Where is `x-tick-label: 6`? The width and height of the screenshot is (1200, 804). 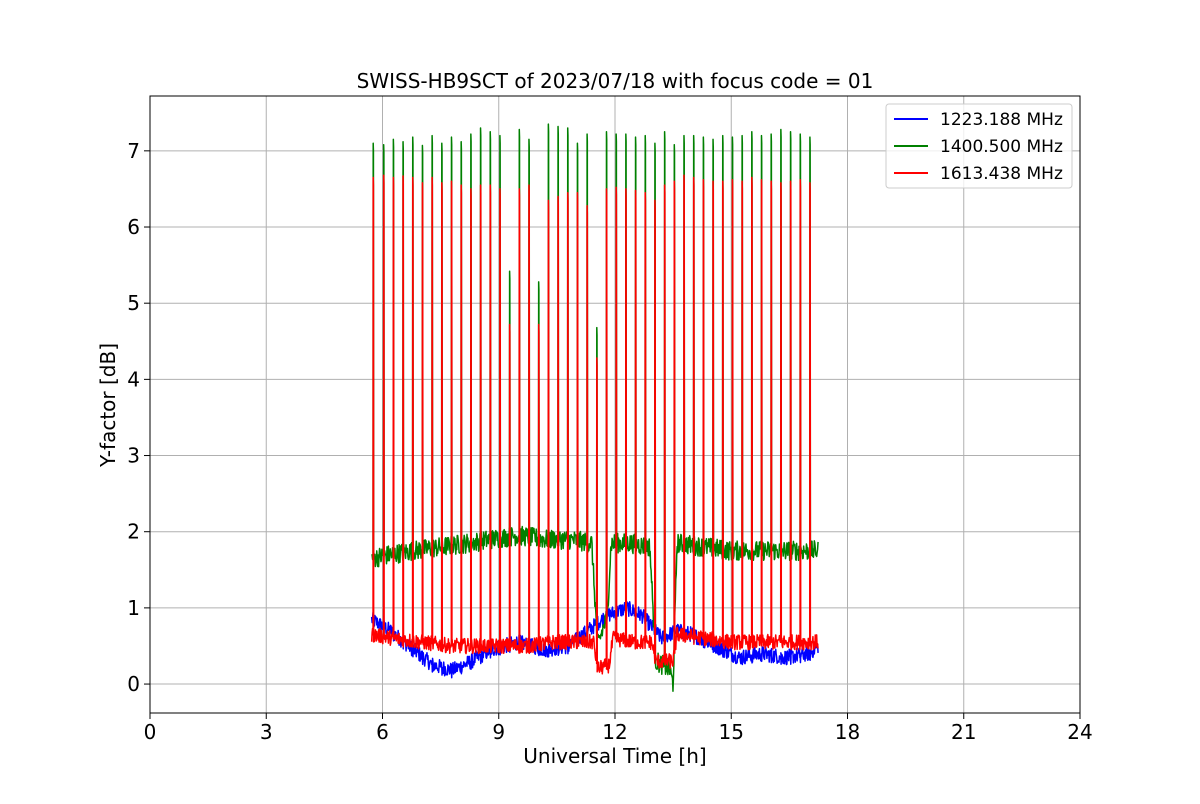
x-tick-label: 6 is located at coordinates (382, 732).